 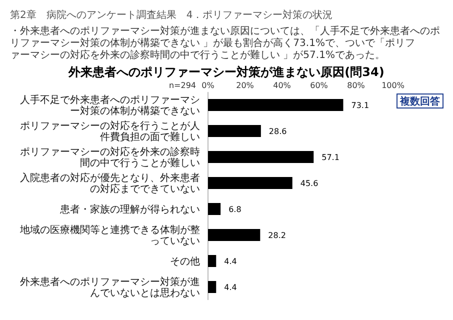 What do you see at coordinates (171, 15) in the screenshot?
I see `text: 第2章 病院へのアンケート調査結果 4．ポリファーマシー対策の状況` at bounding box center [171, 15].